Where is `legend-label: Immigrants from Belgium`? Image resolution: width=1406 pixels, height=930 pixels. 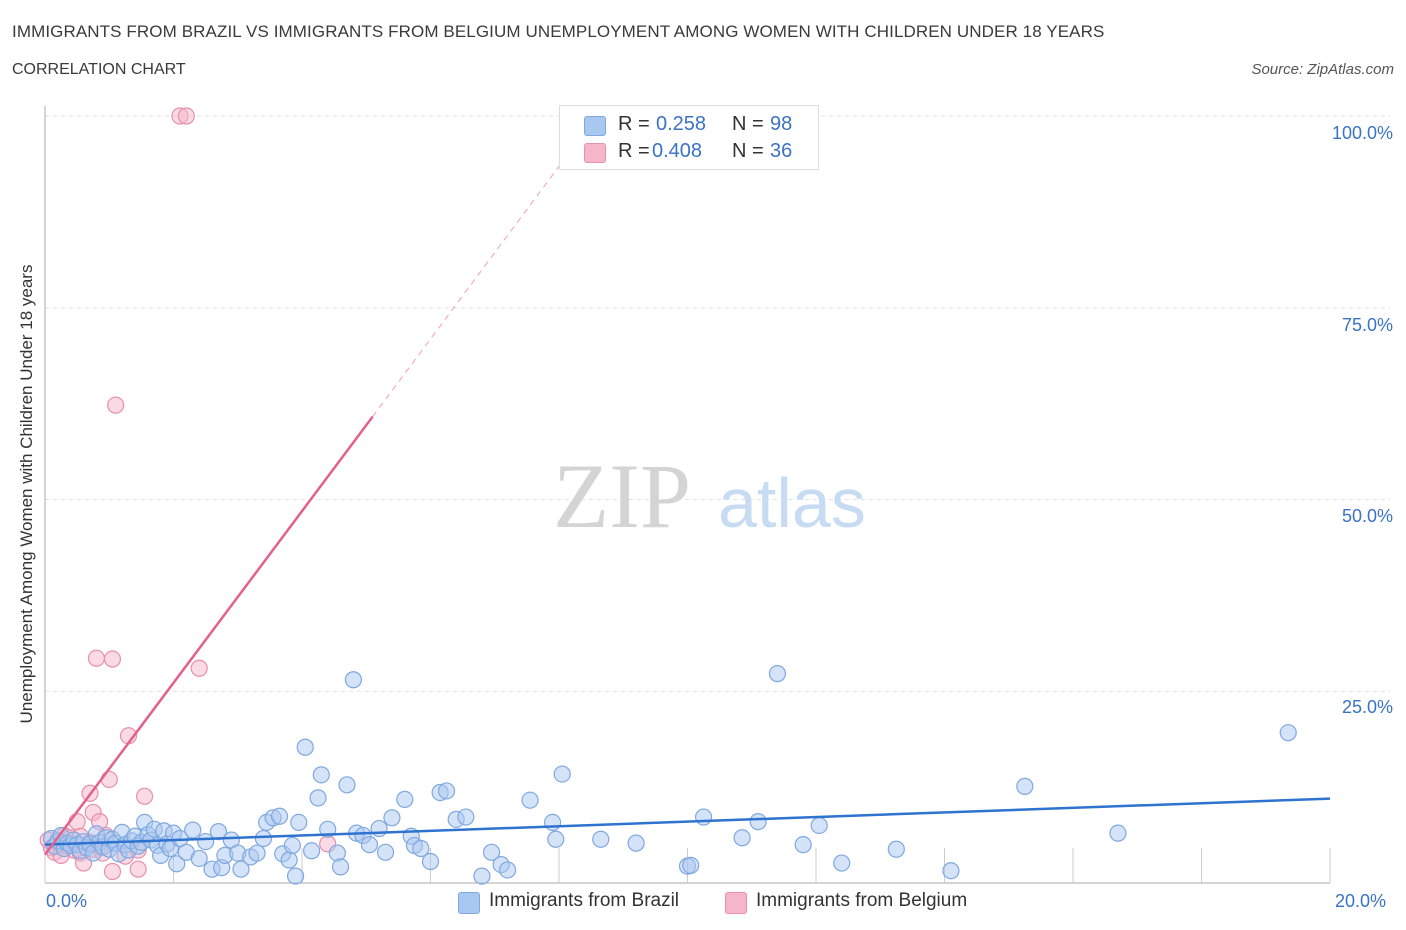 legend-label: Immigrants from Belgium is located at coordinates (862, 900).